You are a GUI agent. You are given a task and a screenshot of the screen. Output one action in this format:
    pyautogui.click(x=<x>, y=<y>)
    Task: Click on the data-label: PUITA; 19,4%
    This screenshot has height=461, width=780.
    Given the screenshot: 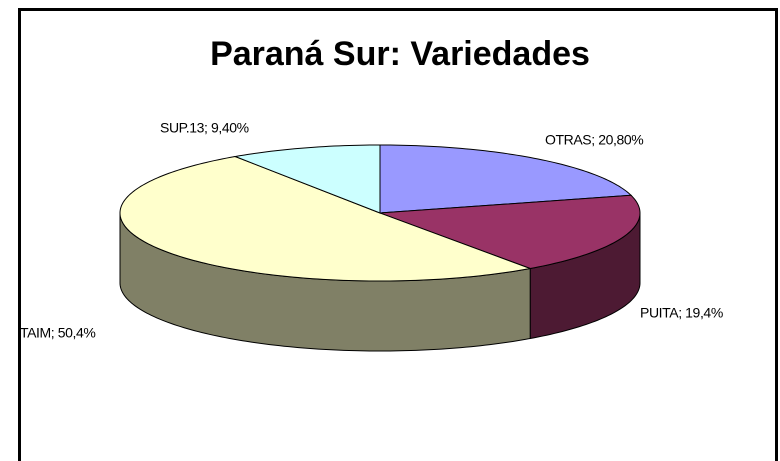 What is the action you would take?
    pyautogui.click(x=681, y=313)
    